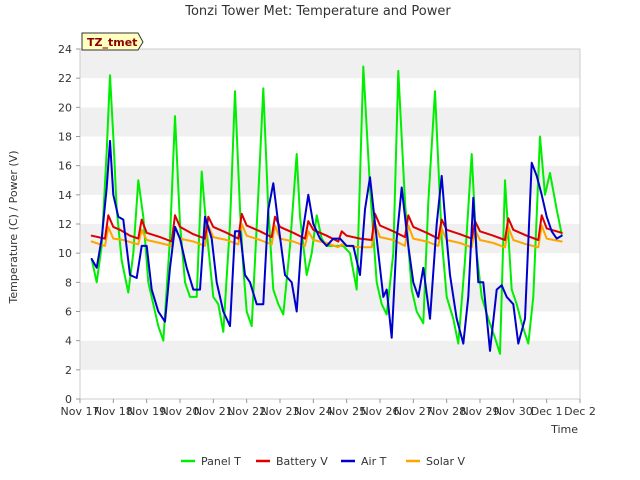 This screenshot has height=480, width=640. What do you see at coordinates (68, 341) in the screenshot?
I see `y-tick-label: 4` at bounding box center [68, 341].